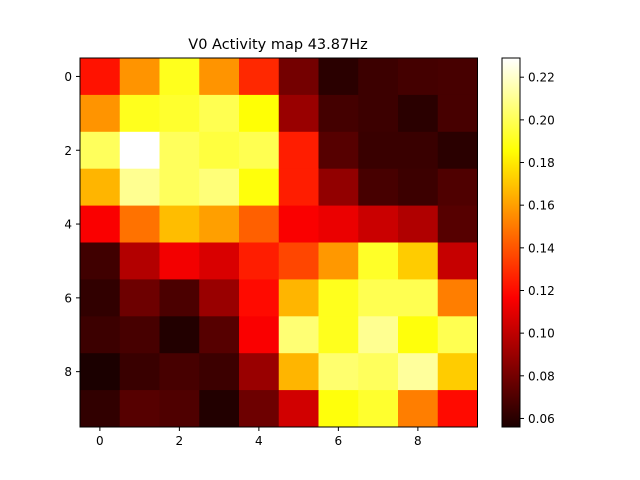 This screenshot has width=640, height=480. What do you see at coordinates (541, 248) in the screenshot?
I see `colorbar-tick-label: 0.14` at bounding box center [541, 248].